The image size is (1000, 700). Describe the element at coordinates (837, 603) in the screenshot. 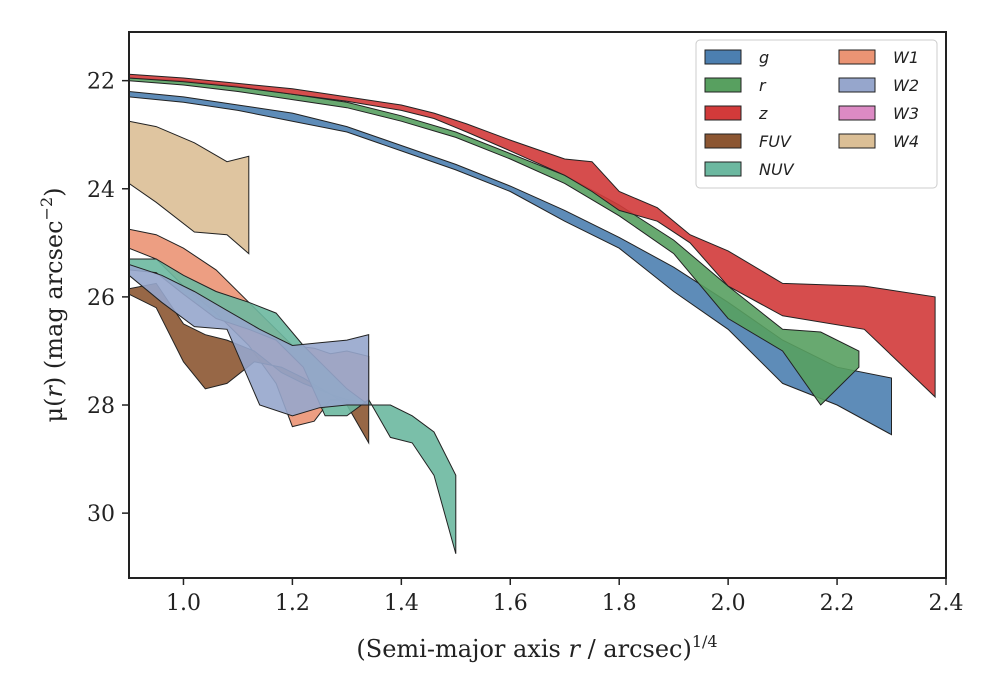

I see `x-tick-label: 2.2` at that location.